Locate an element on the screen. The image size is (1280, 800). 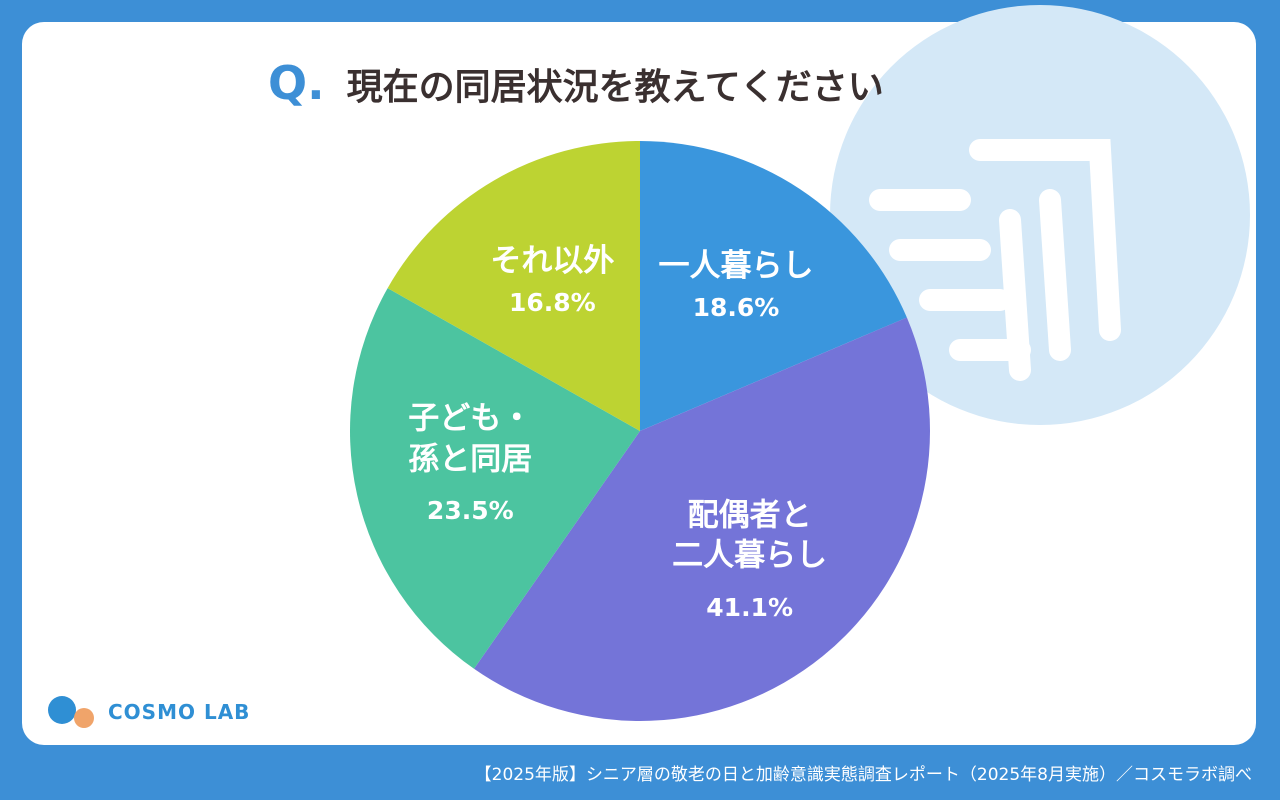
title-text: 現在の同居状況を教えてください is located at coordinates (615, 87).